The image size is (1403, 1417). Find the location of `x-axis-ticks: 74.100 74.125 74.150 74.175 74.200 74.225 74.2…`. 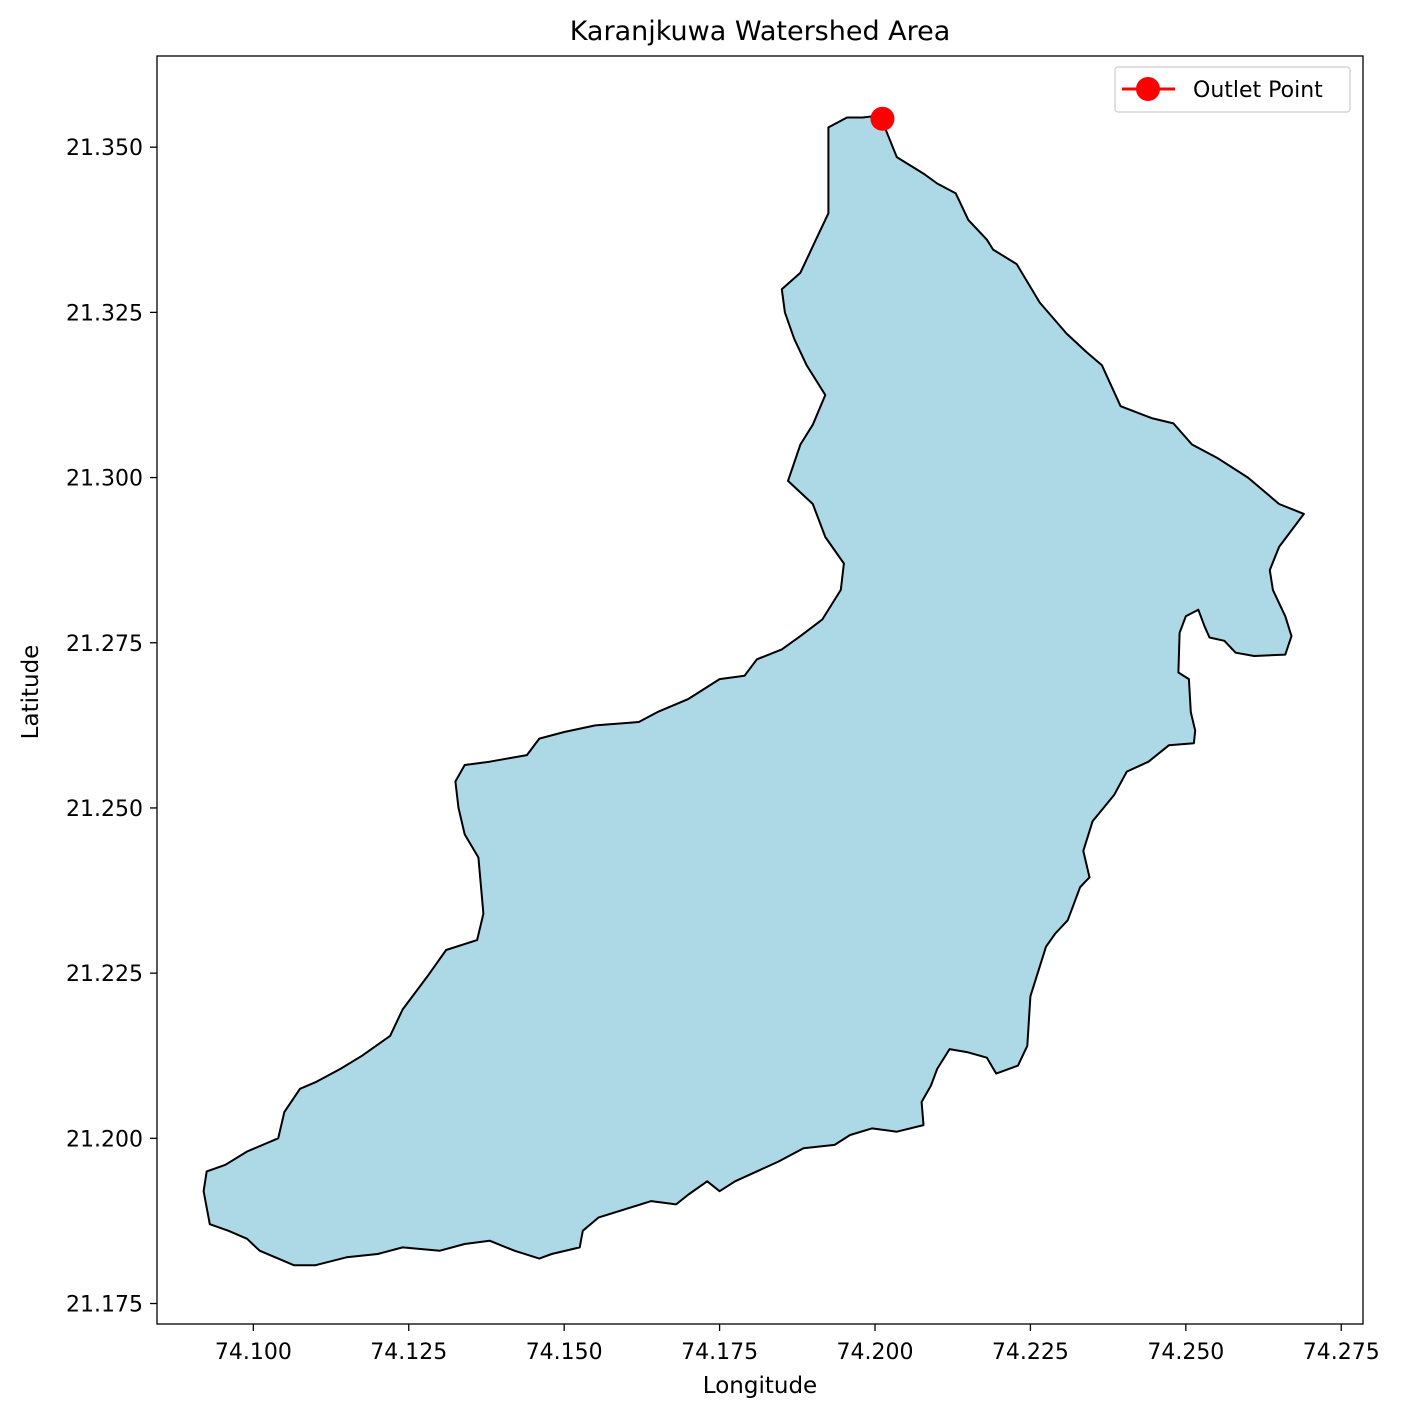

x-axis-ticks: 74.100 74.125 74.150 74.175 74.200 74.225 74.2… is located at coordinates (797, 1344).